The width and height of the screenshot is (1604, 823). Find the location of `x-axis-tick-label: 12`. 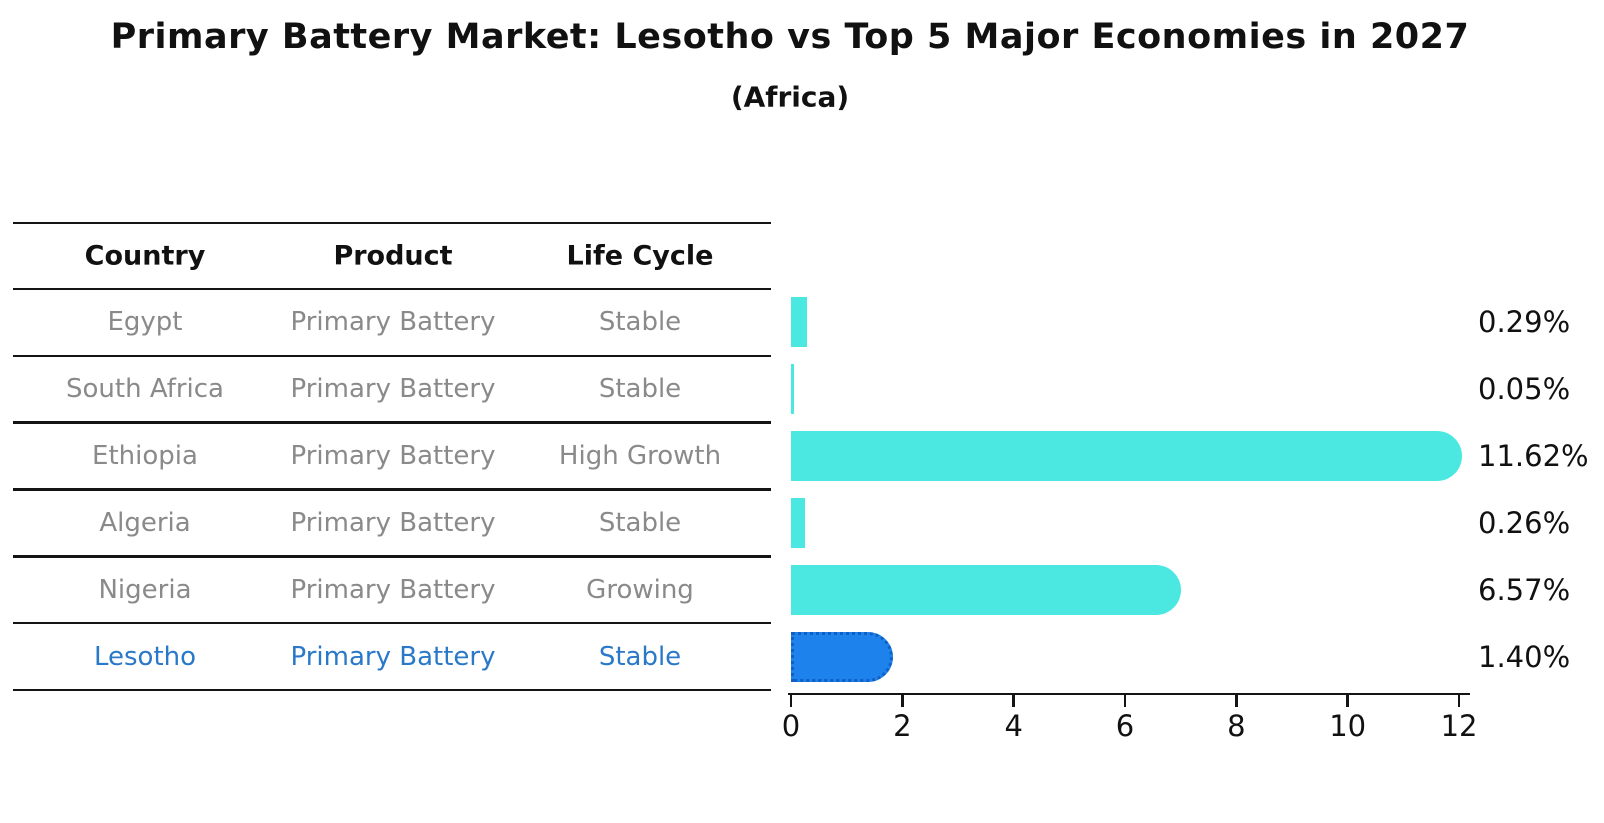

x-axis-tick-label: 12 is located at coordinates (1459, 726).